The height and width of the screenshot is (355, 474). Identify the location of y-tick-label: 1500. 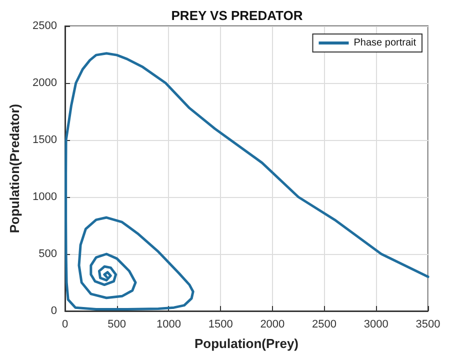
(44, 140).